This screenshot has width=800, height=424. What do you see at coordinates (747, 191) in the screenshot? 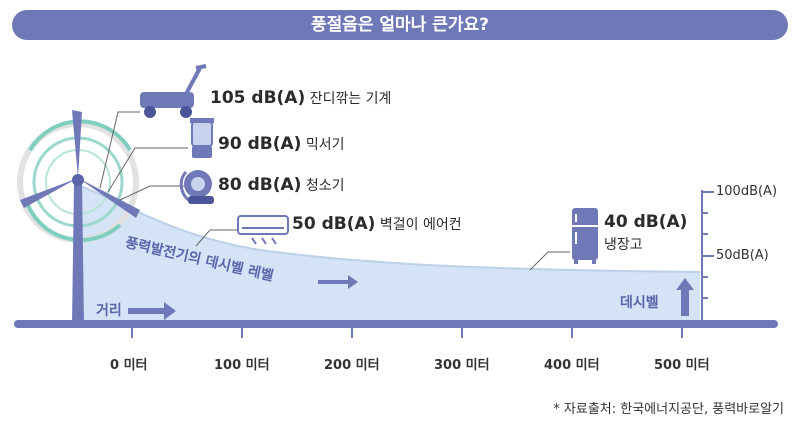
I see `y-tick-label: 100dB(A)` at bounding box center [747, 191].